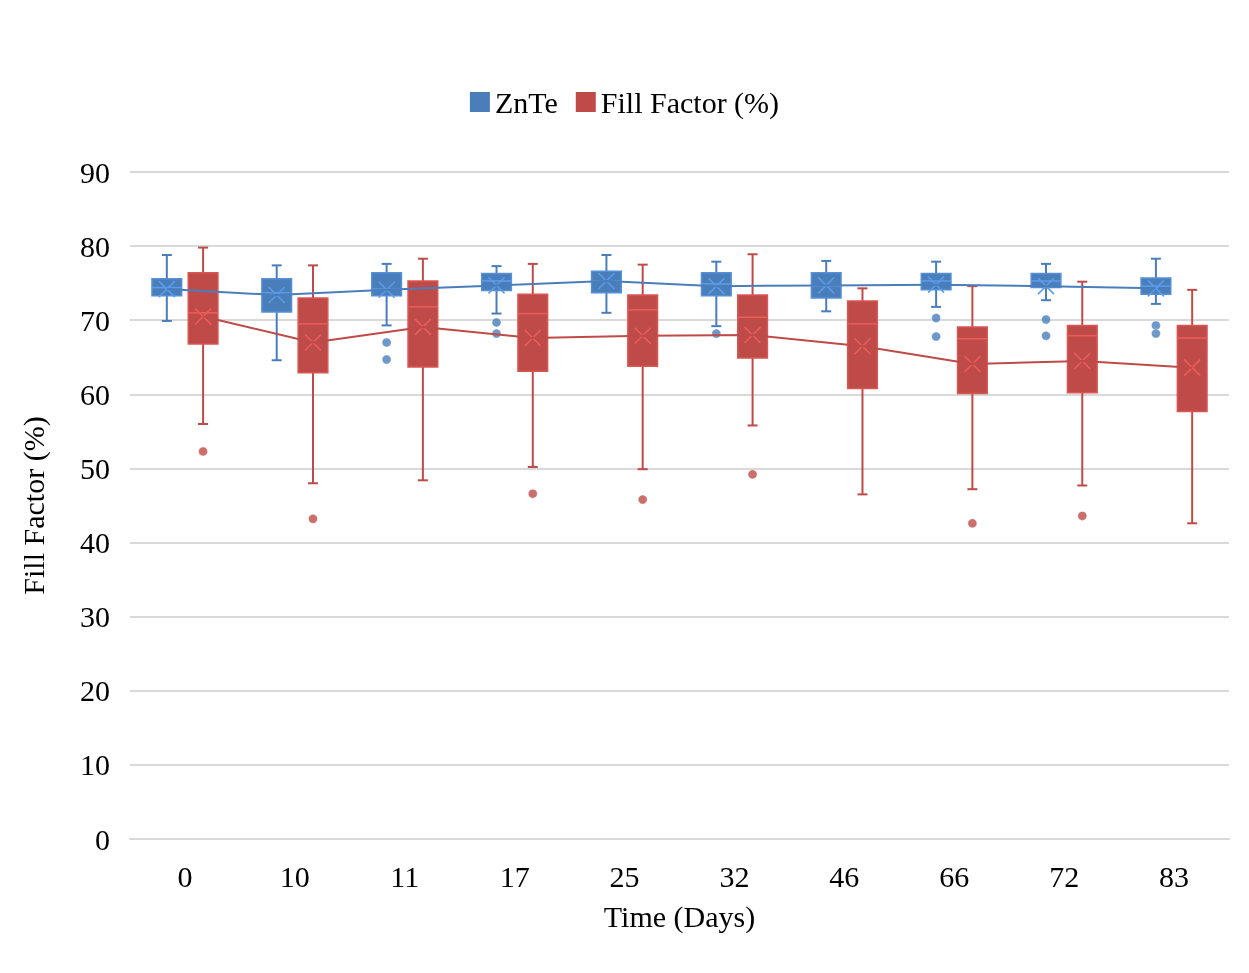 The width and height of the screenshot is (1249, 973). What do you see at coordinates (679, 916) in the screenshot?
I see `x-axis-title: Time (Days)` at bounding box center [679, 916].